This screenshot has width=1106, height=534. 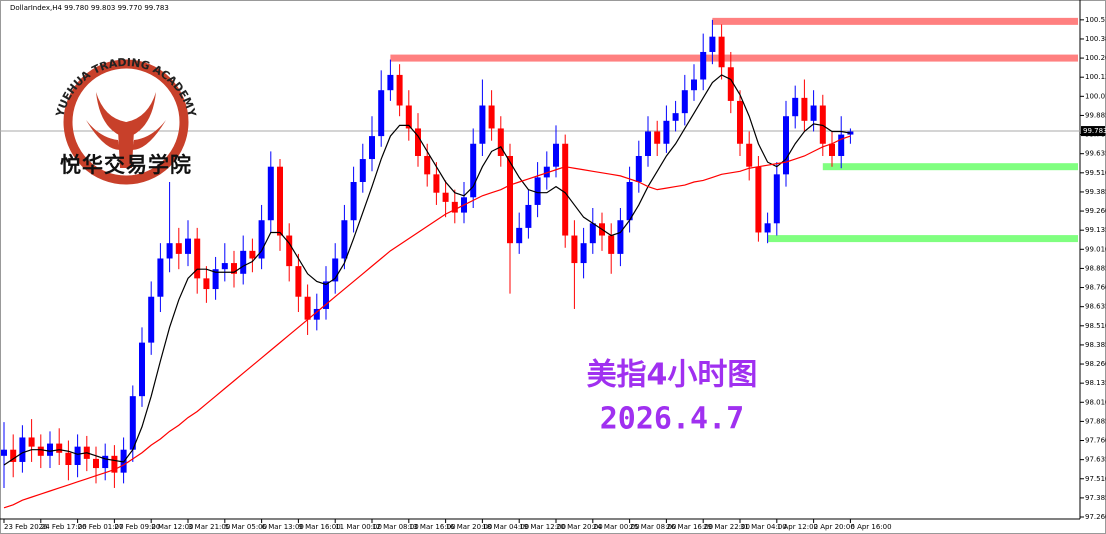 What do you see at coordinates (1095, 460) in the screenshot?
I see `y-tick-label: 97.635` at bounding box center [1095, 460].